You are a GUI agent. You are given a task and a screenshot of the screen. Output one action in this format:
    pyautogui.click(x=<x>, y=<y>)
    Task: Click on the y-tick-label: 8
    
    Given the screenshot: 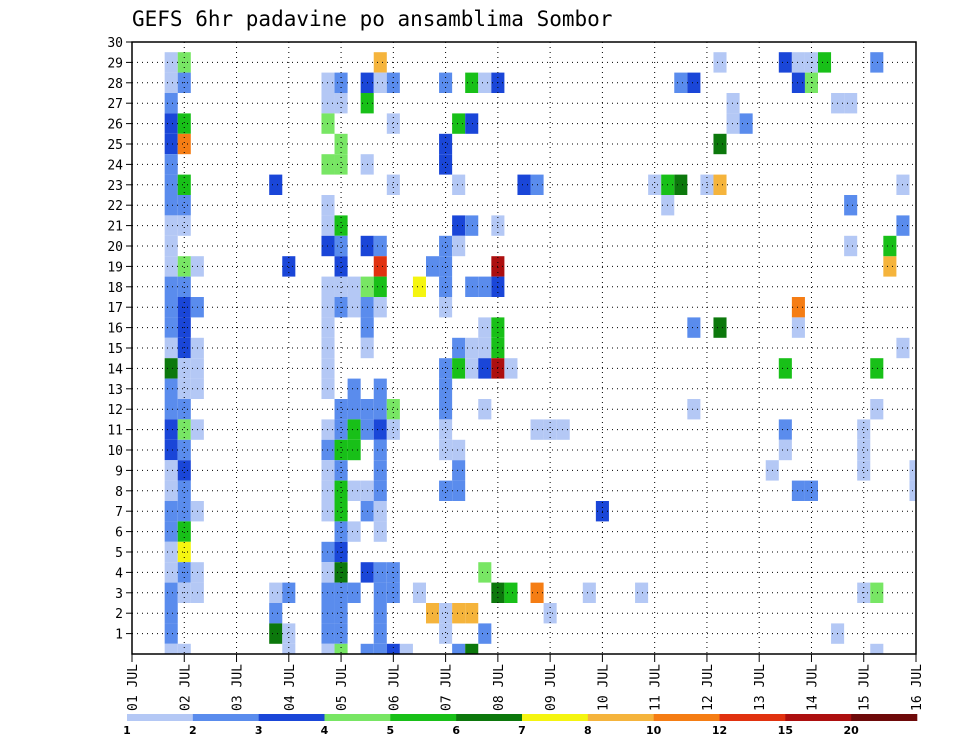 What is the action you would take?
    pyautogui.click(x=119, y=492)
    